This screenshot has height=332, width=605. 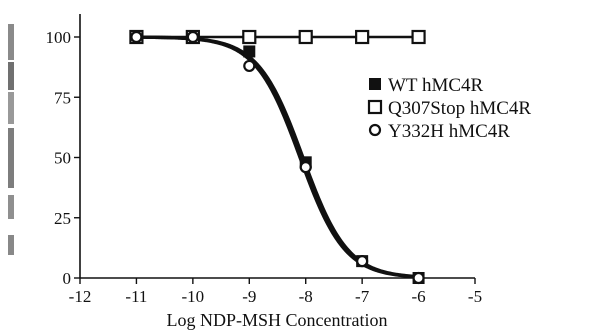 I want to click on y-tick-label: 100, so click(x=59, y=37).